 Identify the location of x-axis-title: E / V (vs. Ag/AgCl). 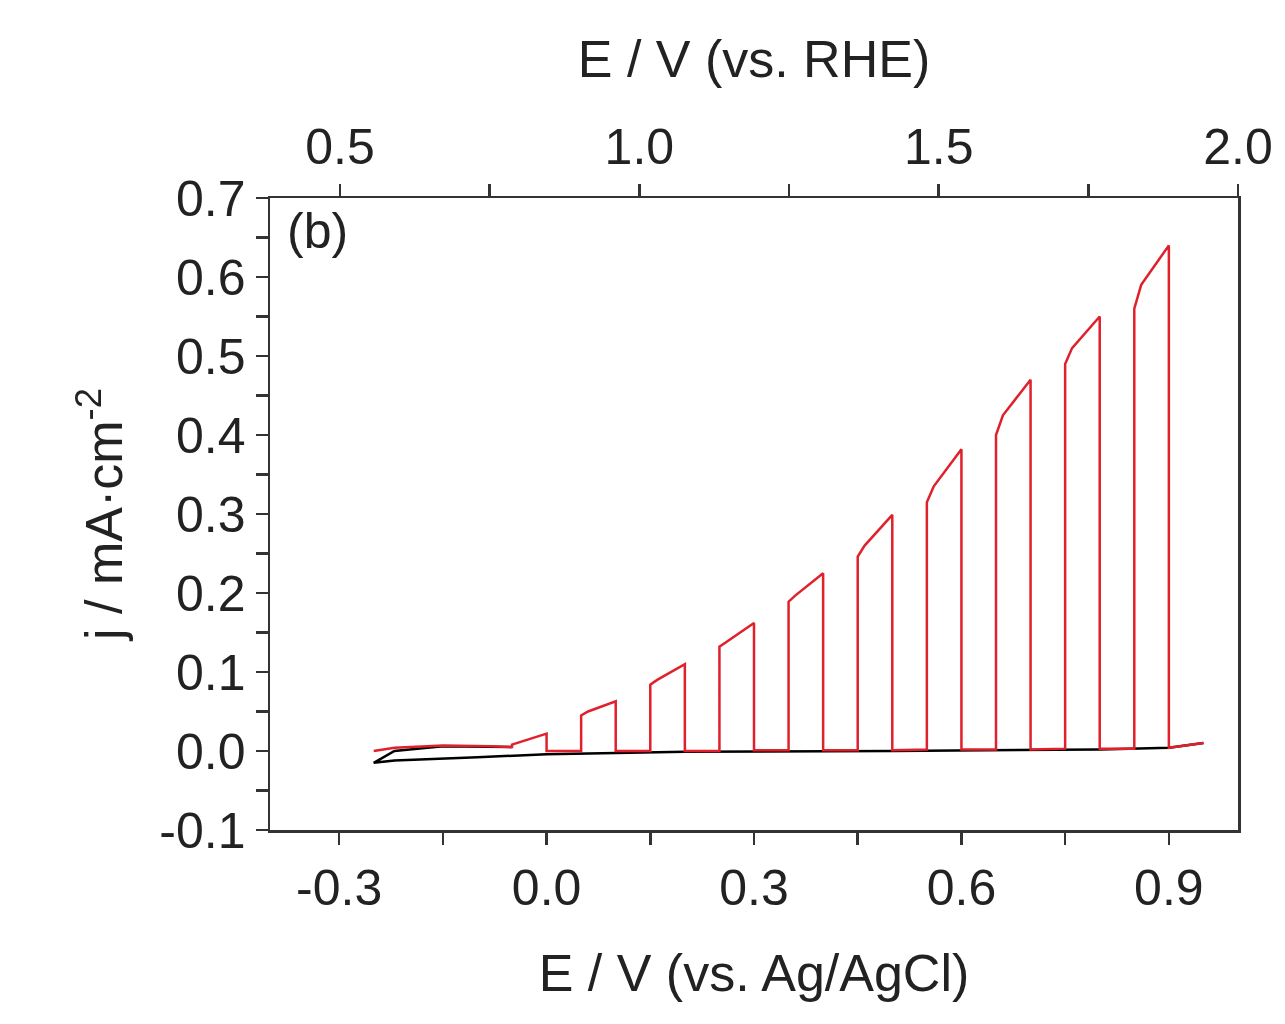
(754, 972).